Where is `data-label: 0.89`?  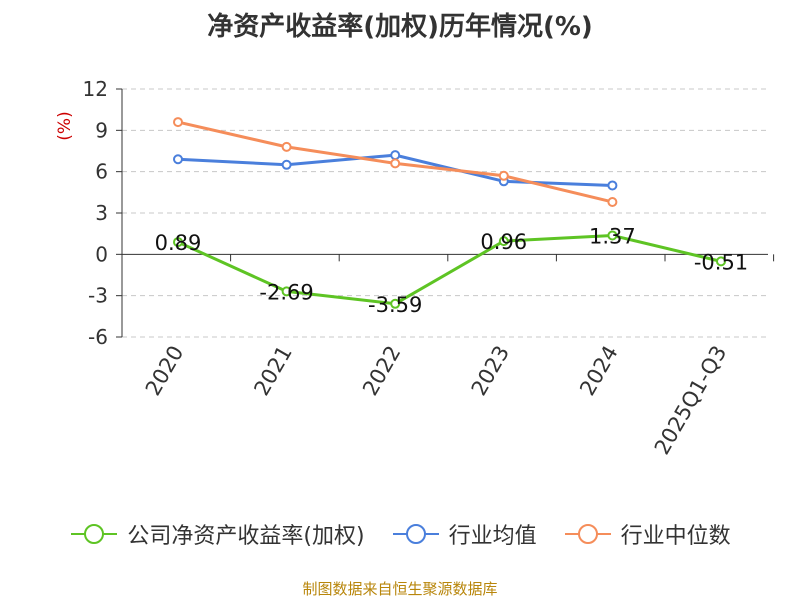
data-label: 0.89 is located at coordinates (178, 243).